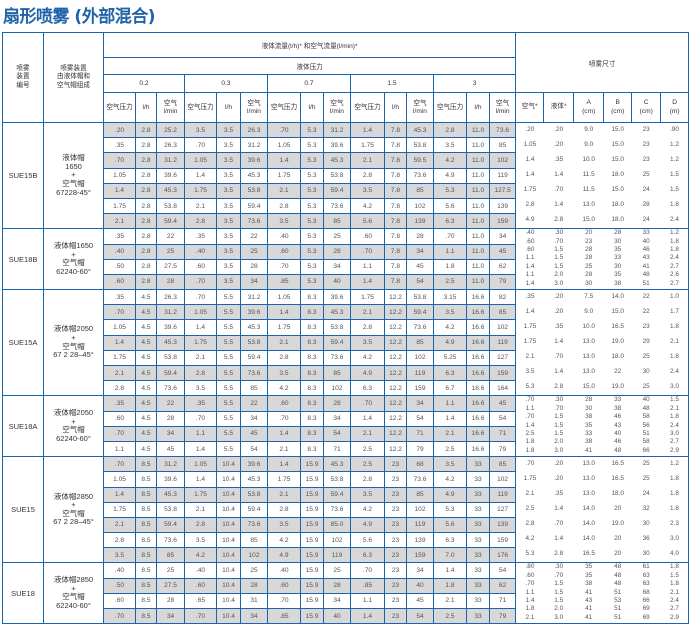  Describe the element at coordinates (367, 555) in the screenshot. I see `flow-cell: 6.3` at that location.